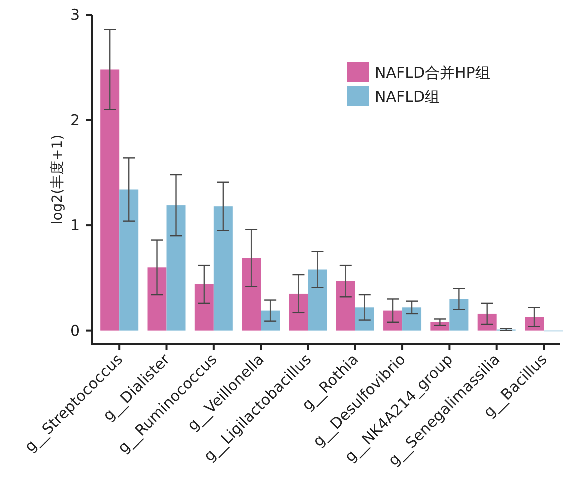  I want to click on y-tick-label: 3, so click(75, 15).